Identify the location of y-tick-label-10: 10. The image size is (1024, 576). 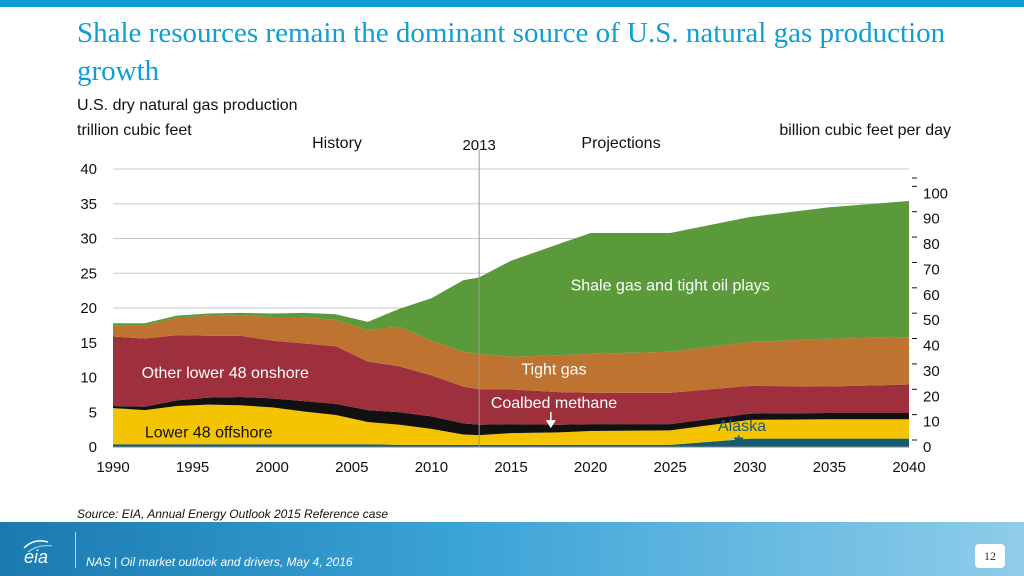
(88, 378).